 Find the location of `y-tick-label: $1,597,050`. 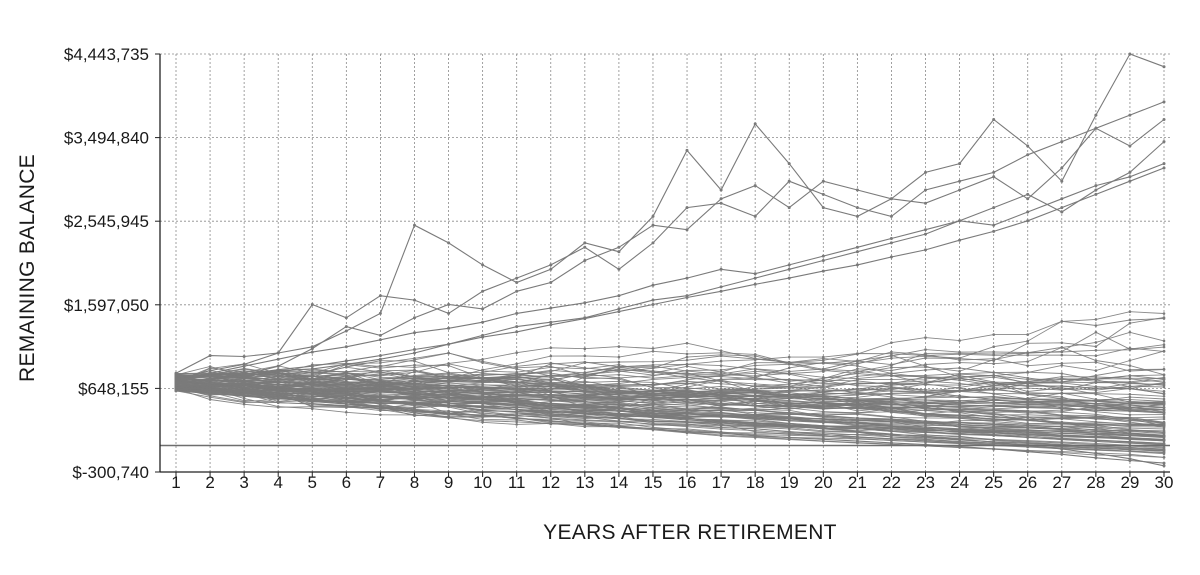

y-tick-label: $1,597,050 is located at coordinates (106, 305).